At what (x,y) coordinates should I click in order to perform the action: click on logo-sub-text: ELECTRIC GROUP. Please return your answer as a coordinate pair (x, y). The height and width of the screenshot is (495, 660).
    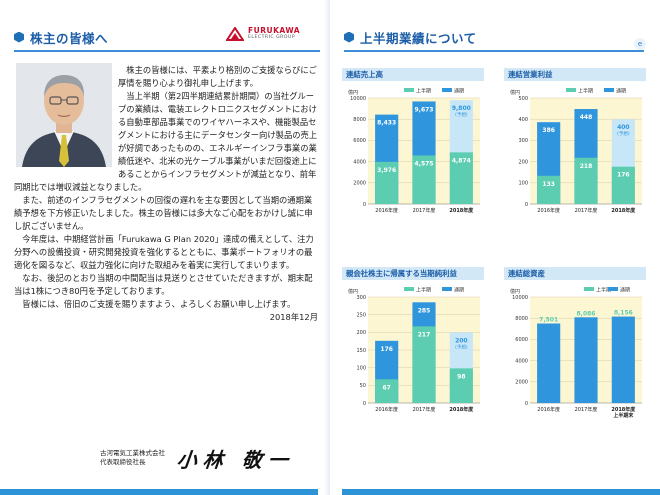
    Looking at the image, I should click on (272, 37).